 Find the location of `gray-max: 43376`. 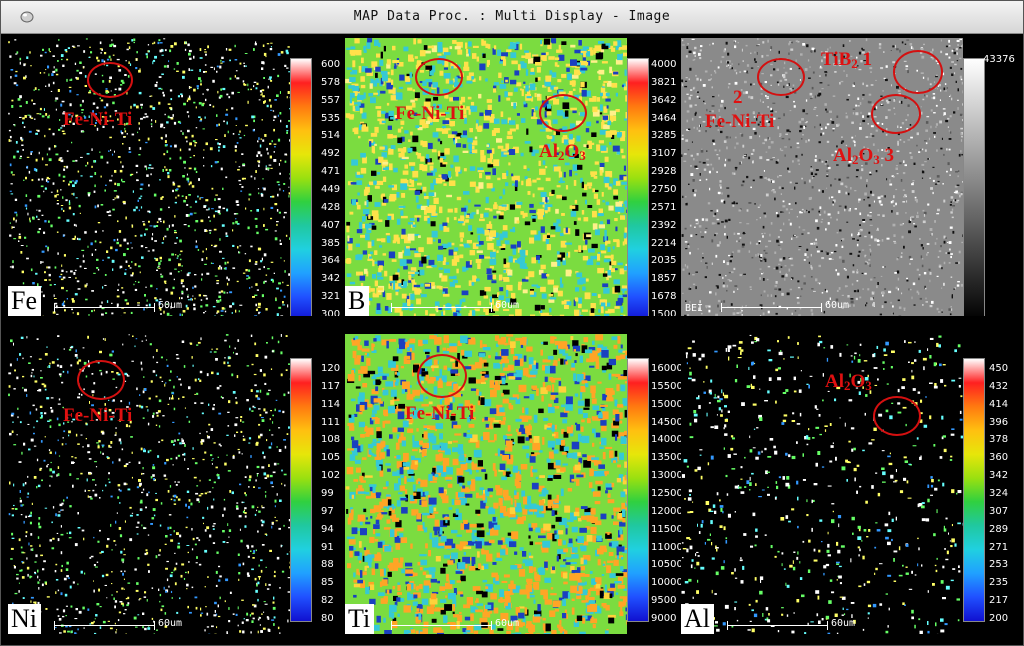

gray-max: 43376 is located at coordinates (999, 59).